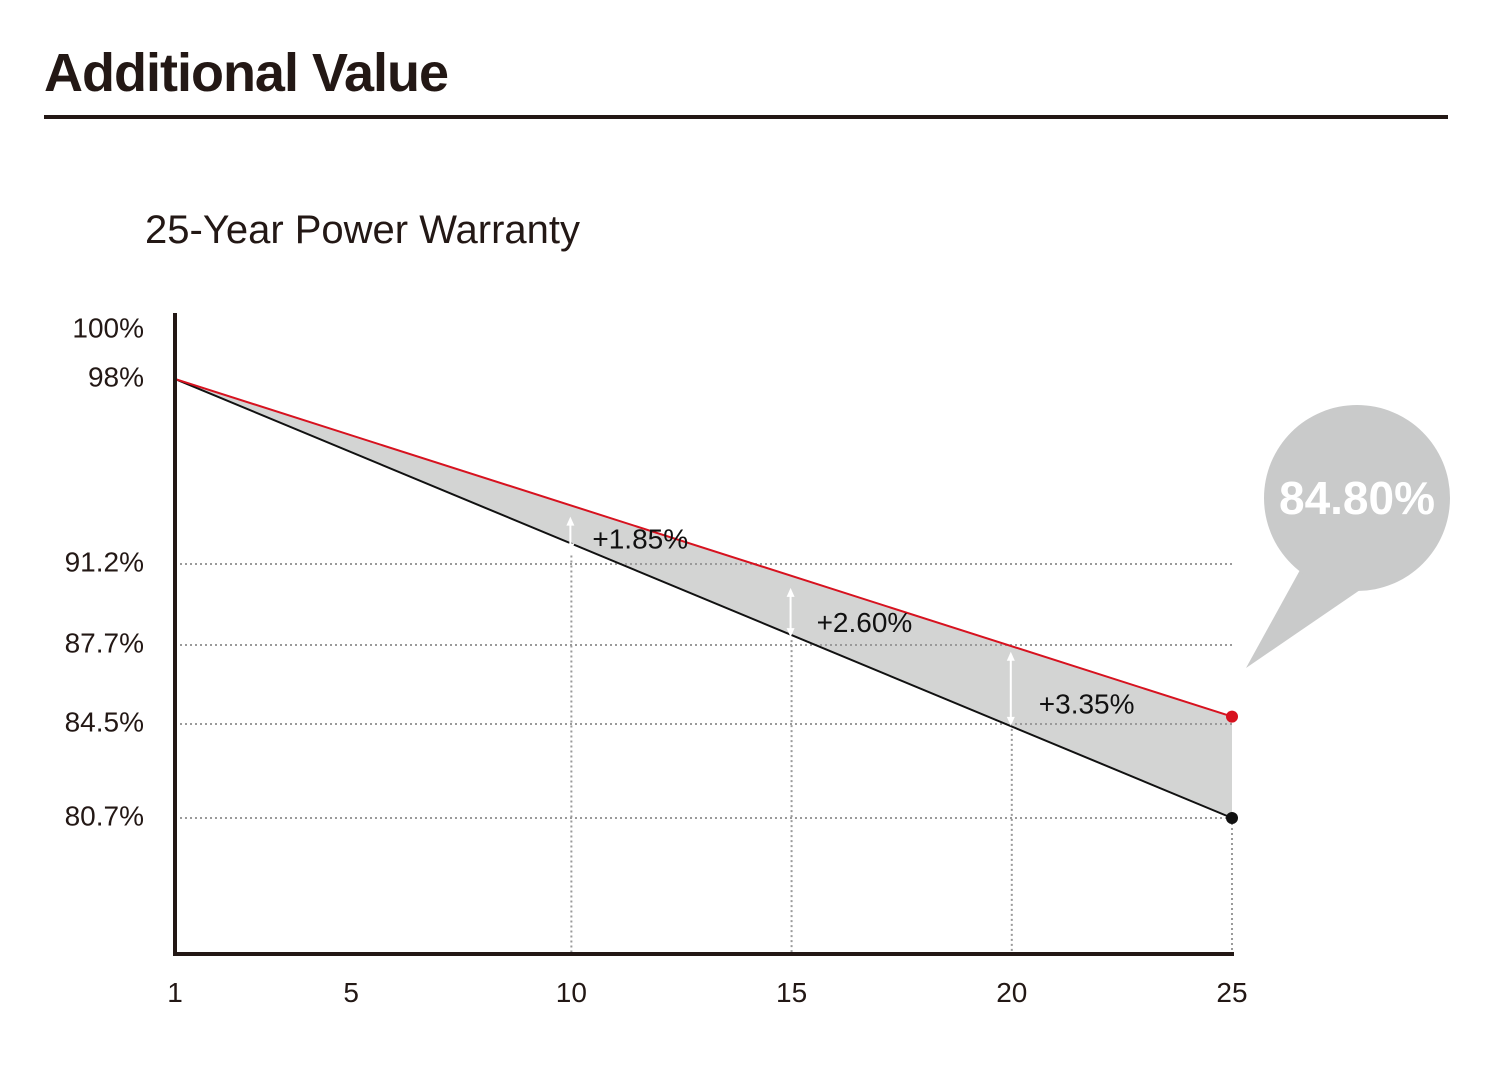 The image size is (1500, 1088). I want to click on title-divider, so click(746, 117).